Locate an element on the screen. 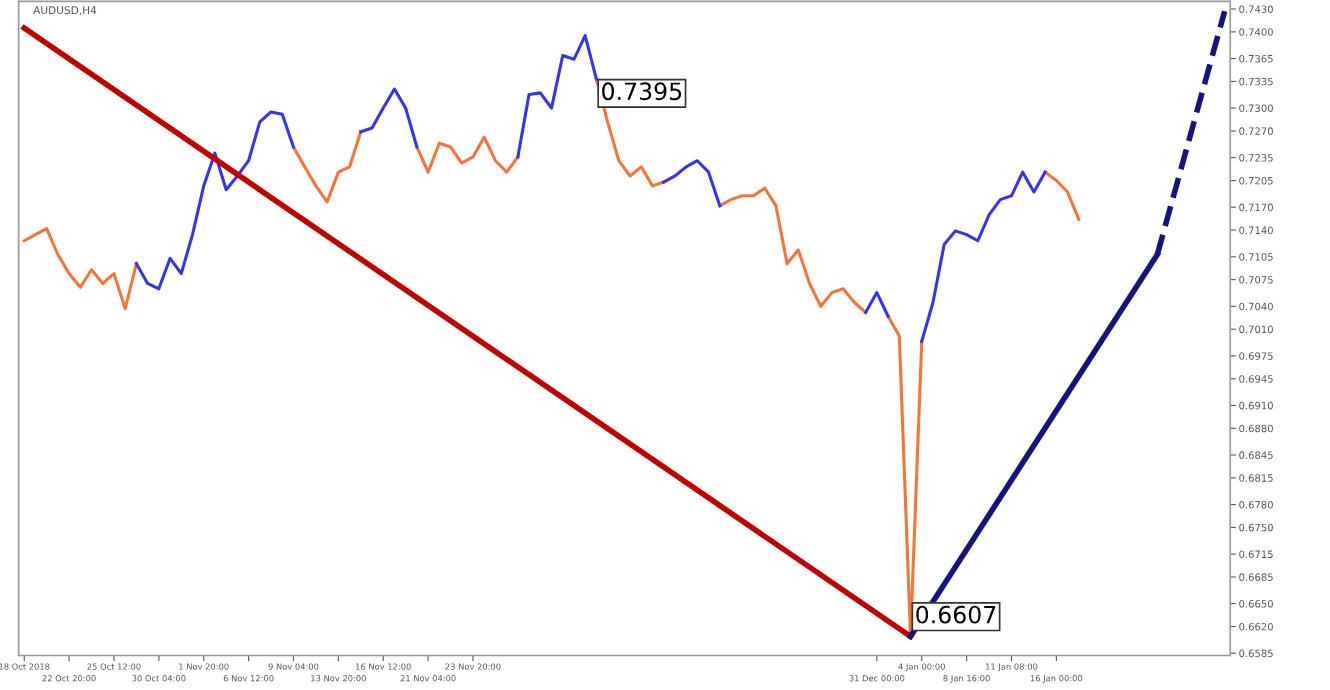 Image resolution: width=1330 pixels, height=690 pixels. annotation: 0.7395 is located at coordinates (642, 91).